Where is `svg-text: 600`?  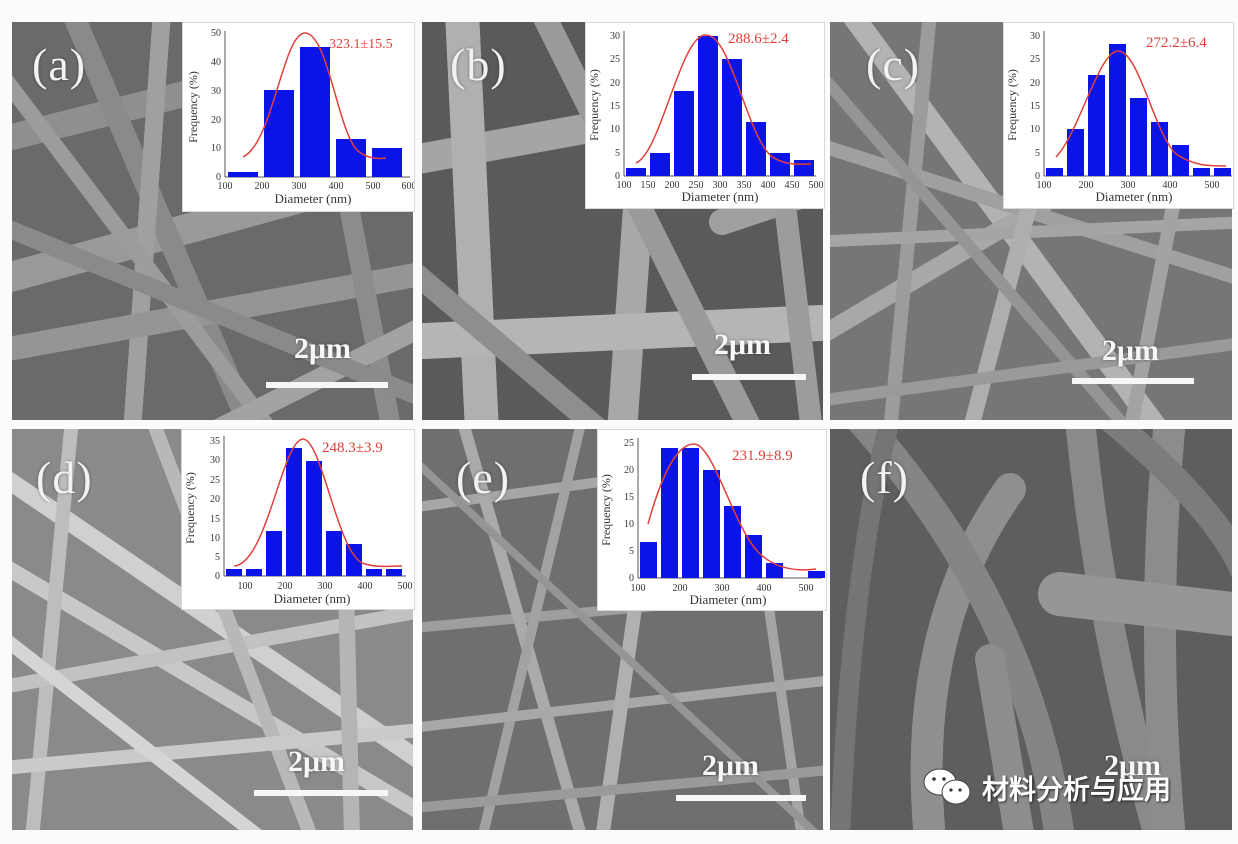
svg-text: 600 is located at coordinates (408, 186).